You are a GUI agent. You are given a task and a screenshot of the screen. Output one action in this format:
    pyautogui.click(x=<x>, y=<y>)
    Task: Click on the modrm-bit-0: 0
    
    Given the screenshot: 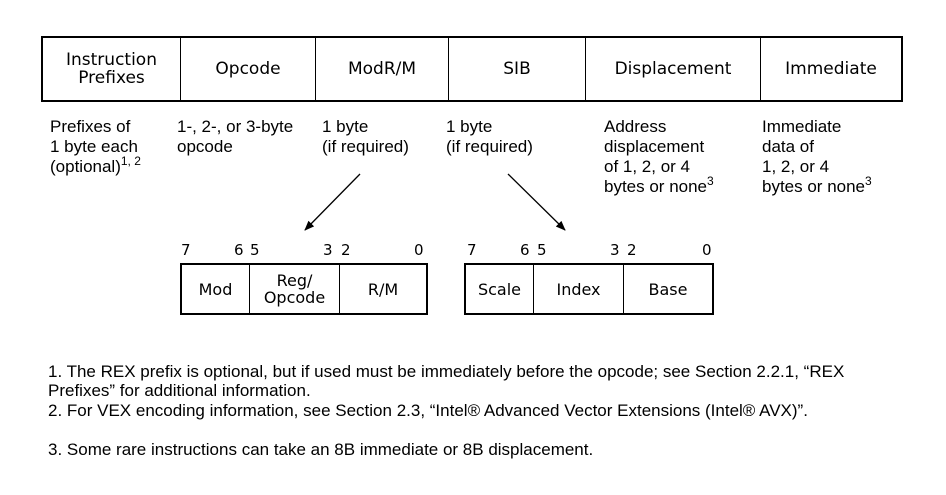 What is the action you would take?
    pyautogui.click(x=419, y=250)
    